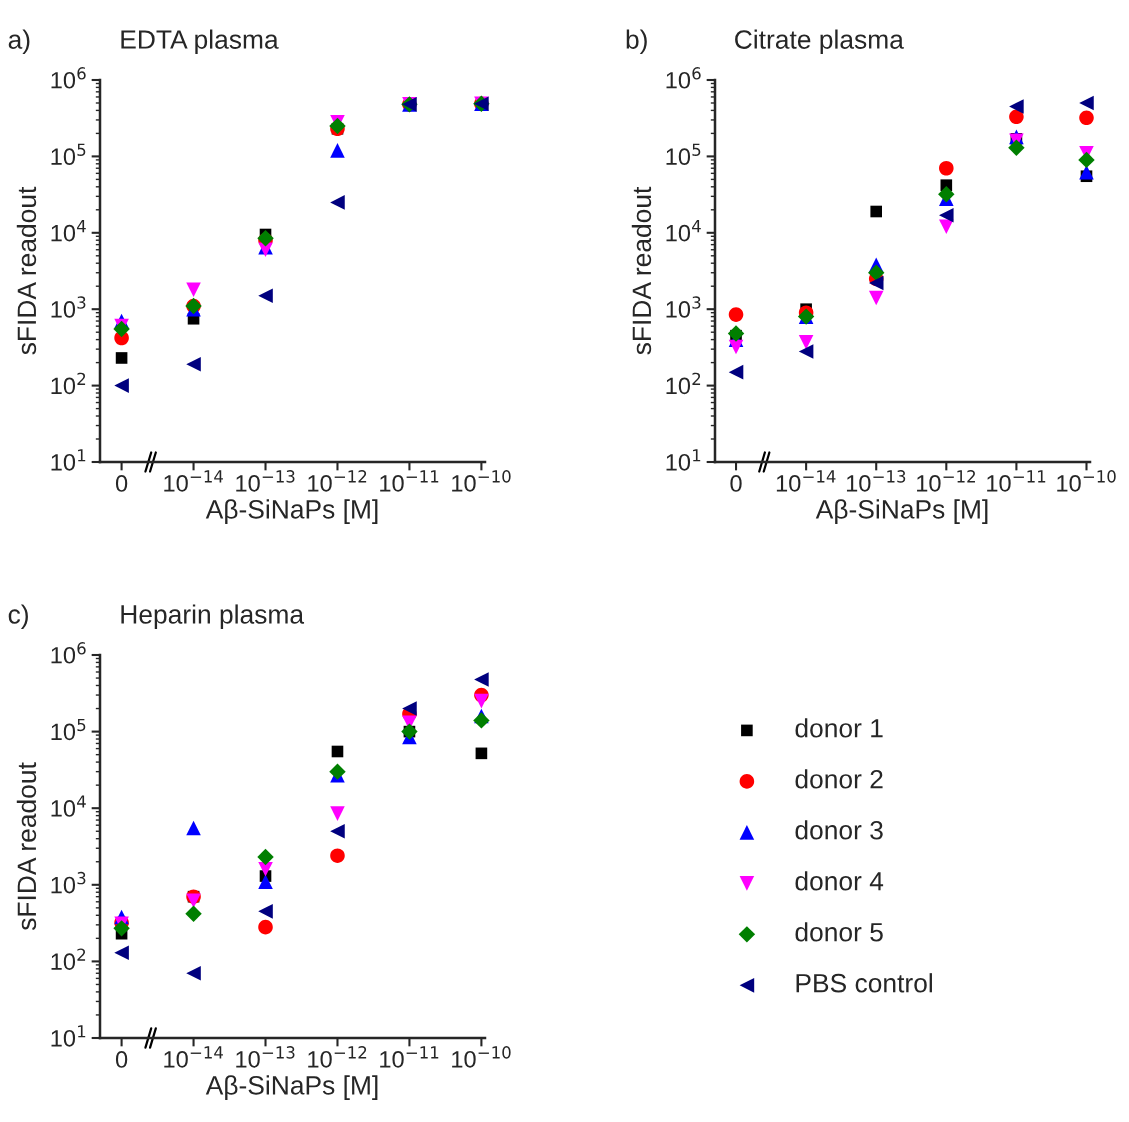  I want to click on chart-title: EDTA plasma, so click(200, 42).